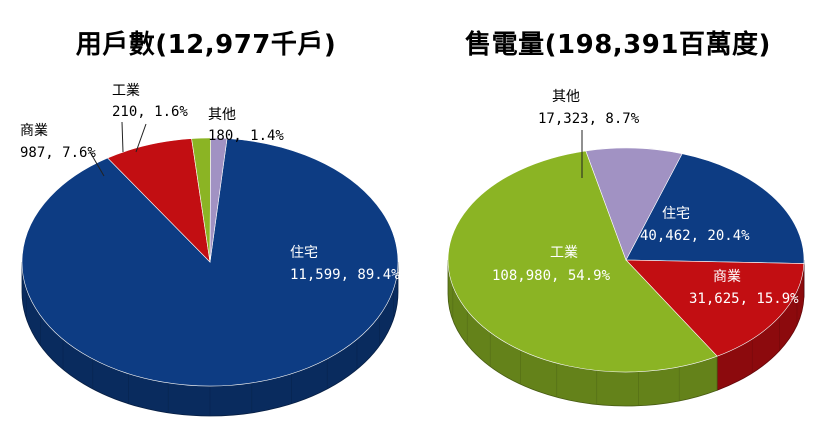 The width and height of the screenshot is (824, 427). What do you see at coordinates (122, 137) in the screenshot?
I see `leader-line-customers-industrial` at bounding box center [122, 137].